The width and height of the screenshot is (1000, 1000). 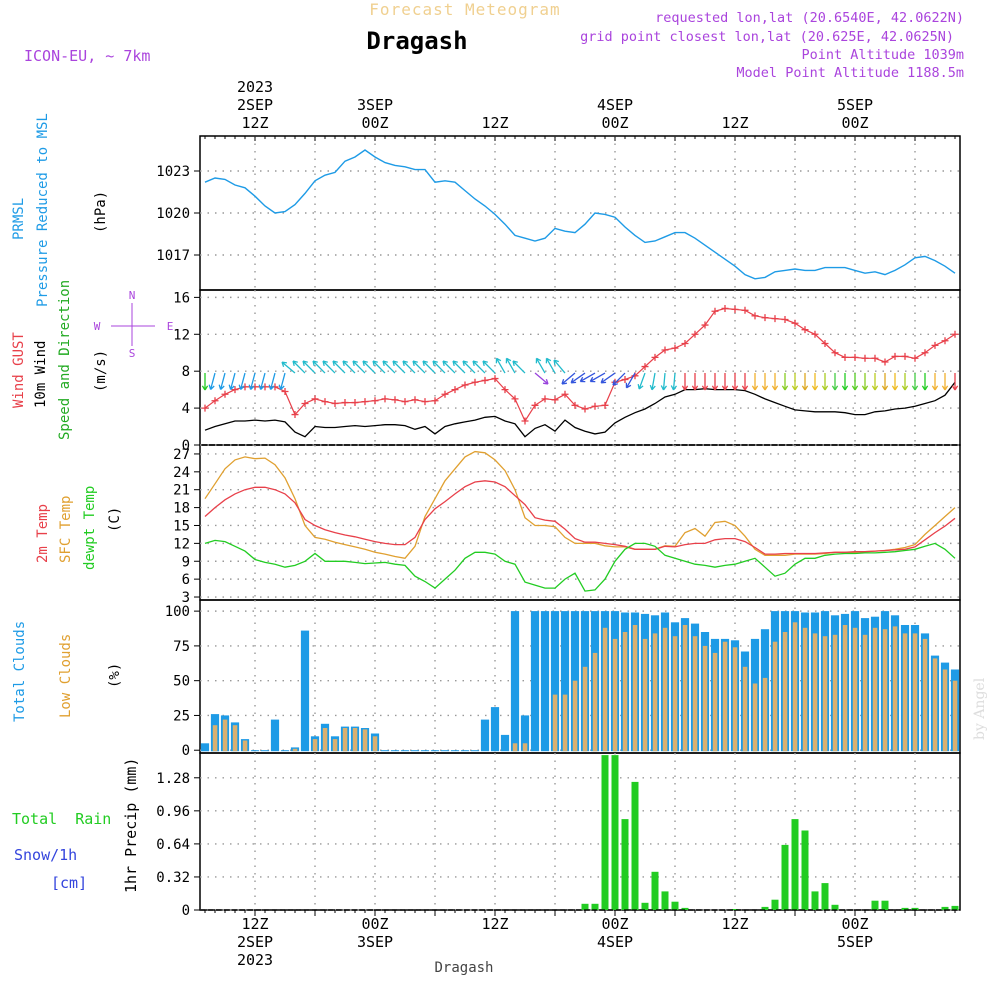 What do you see at coordinates (580, 367) in the screenshot?
I see `wind-panel-frame` at bounding box center [580, 367].